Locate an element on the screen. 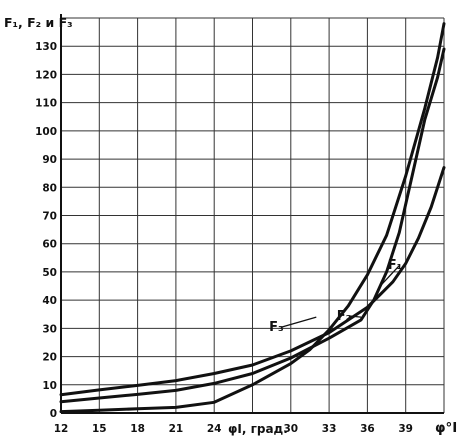 The image size is (475, 442). series-label-f3: F₃ is located at coordinates (276, 327).